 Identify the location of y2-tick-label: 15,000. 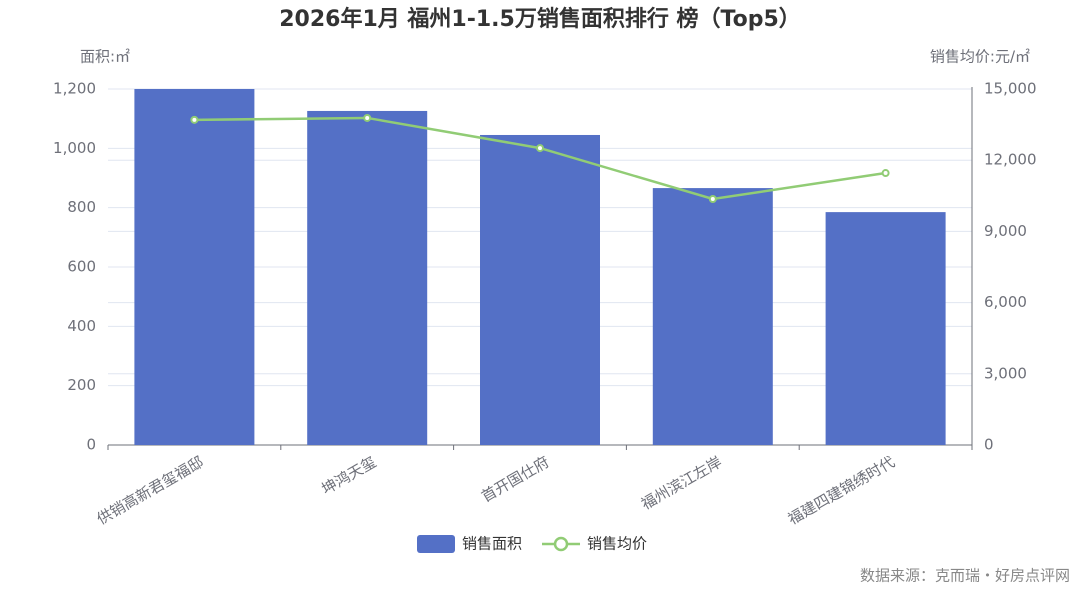
(1010, 89).